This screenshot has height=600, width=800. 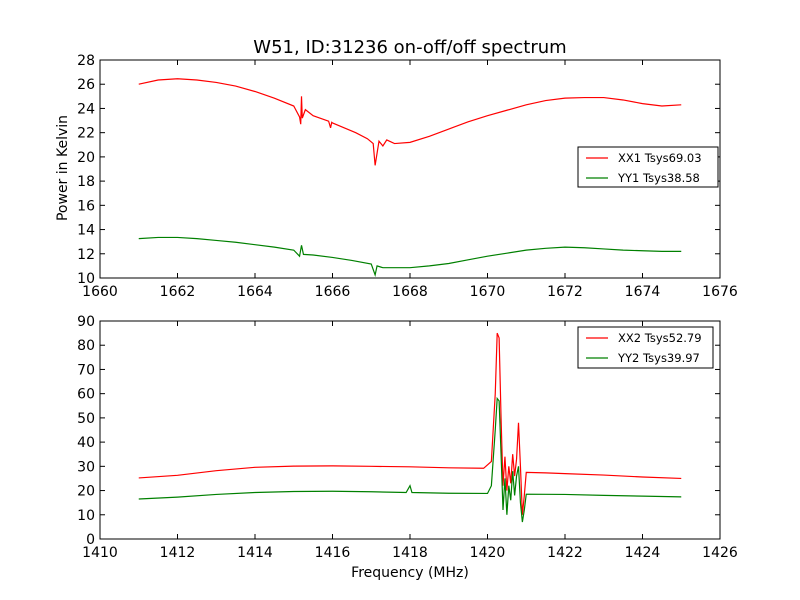 I want to click on y-tick-label: 18, so click(x=86, y=182).